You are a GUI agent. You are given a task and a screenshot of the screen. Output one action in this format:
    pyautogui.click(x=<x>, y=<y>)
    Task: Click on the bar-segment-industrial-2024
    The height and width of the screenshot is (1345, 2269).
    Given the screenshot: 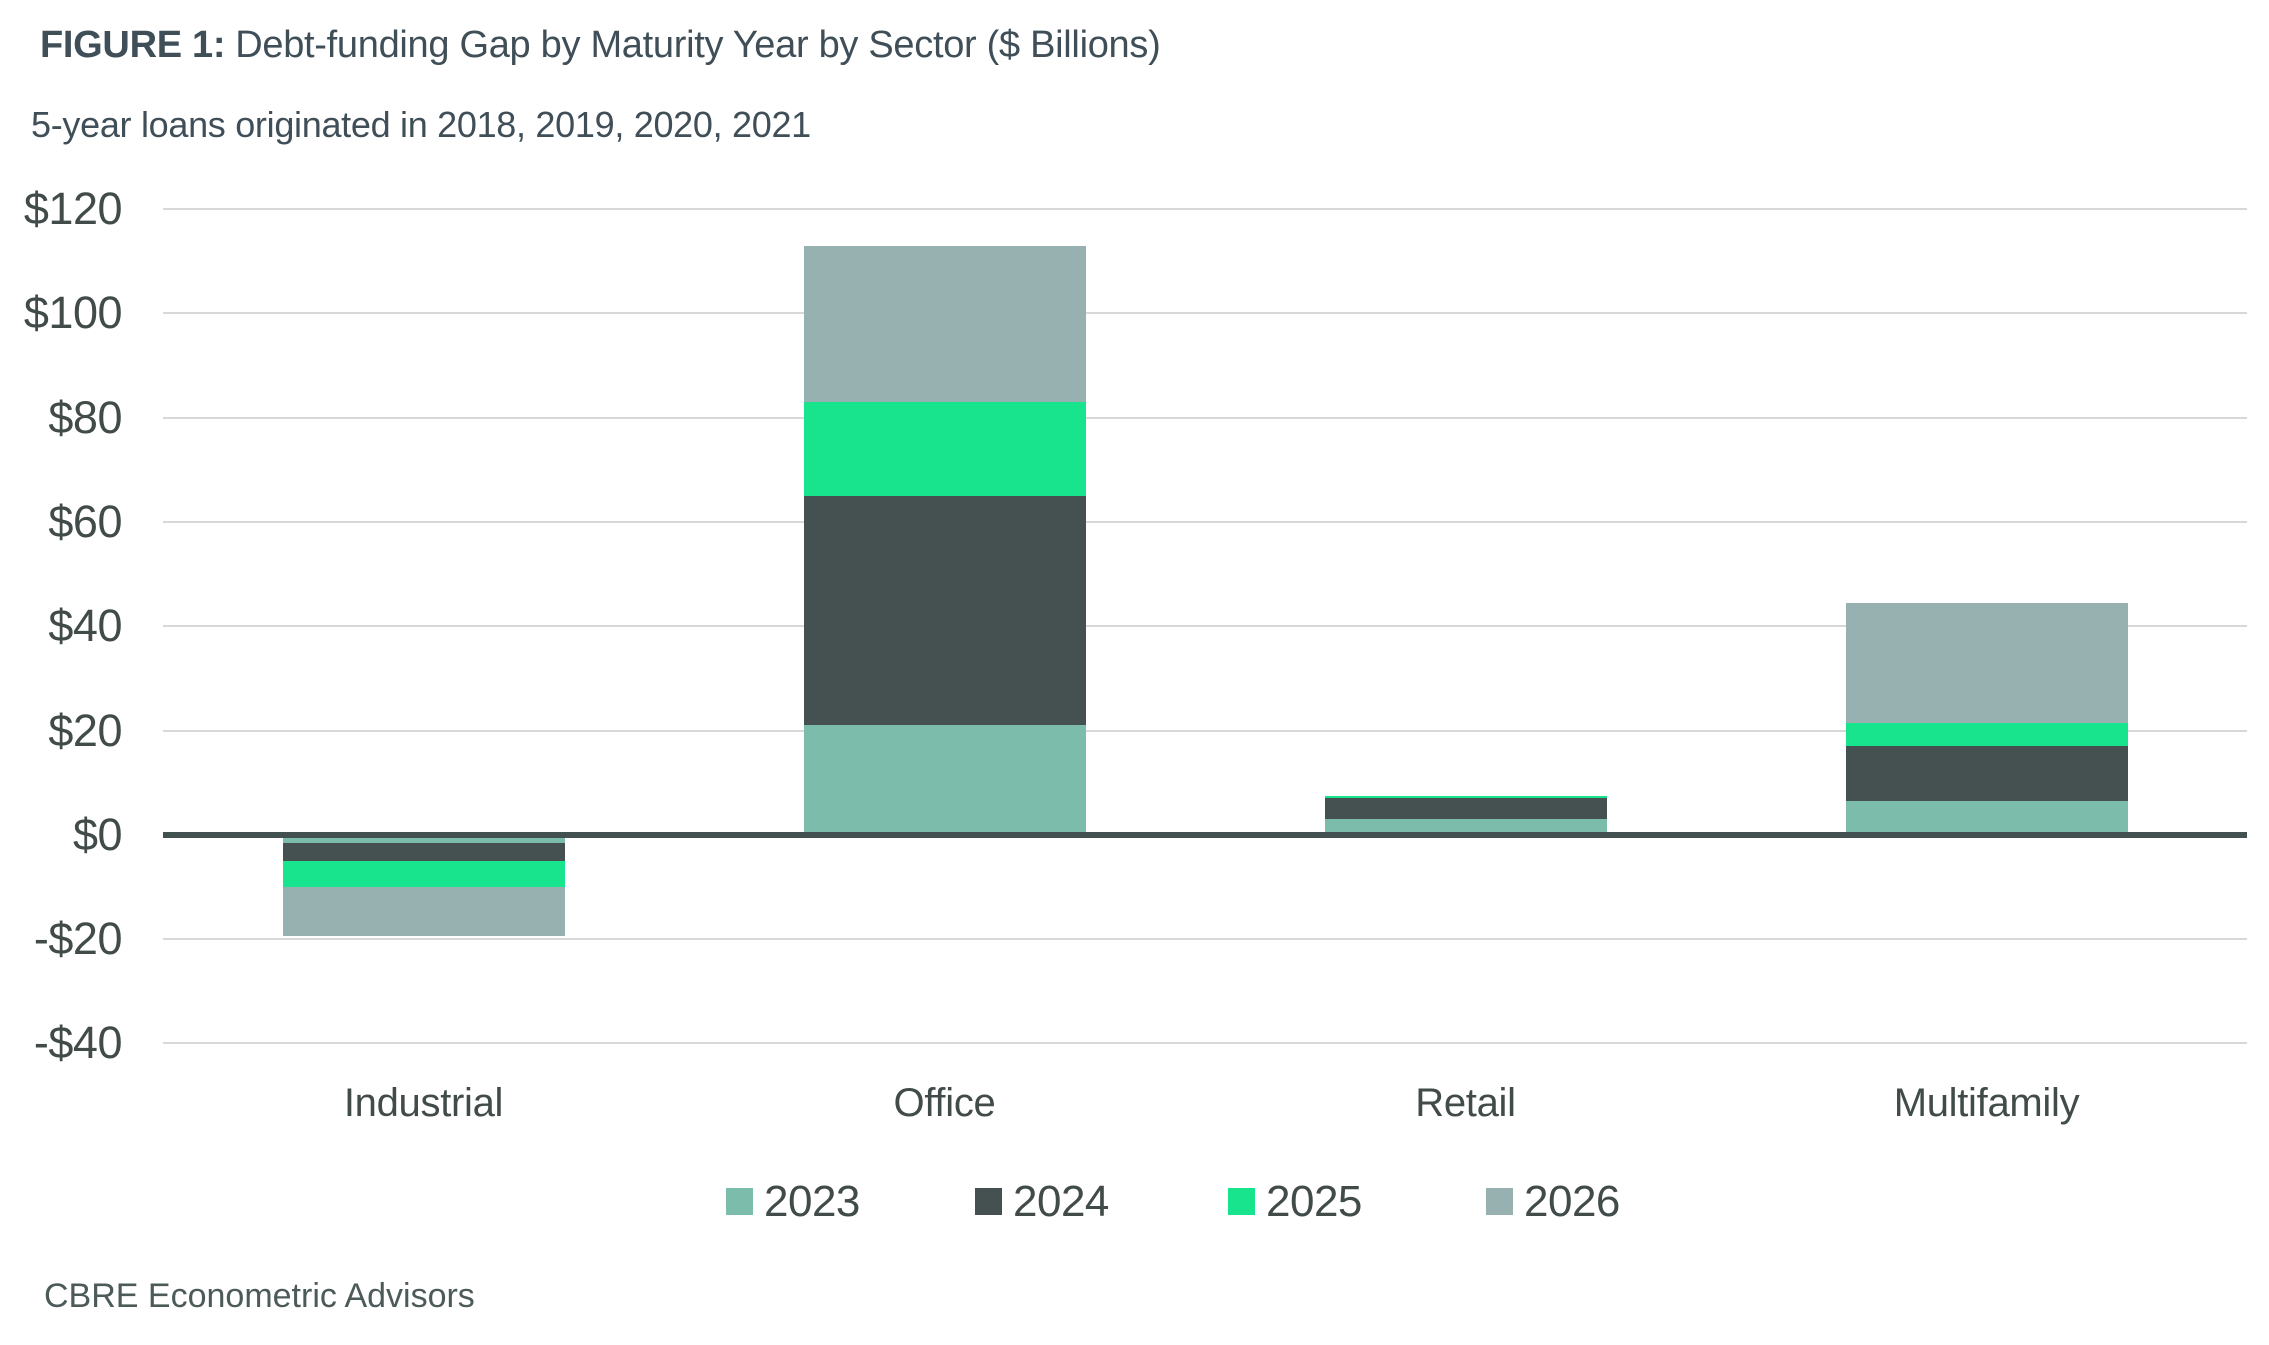 What is the action you would take?
    pyautogui.click(x=423, y=851)
    